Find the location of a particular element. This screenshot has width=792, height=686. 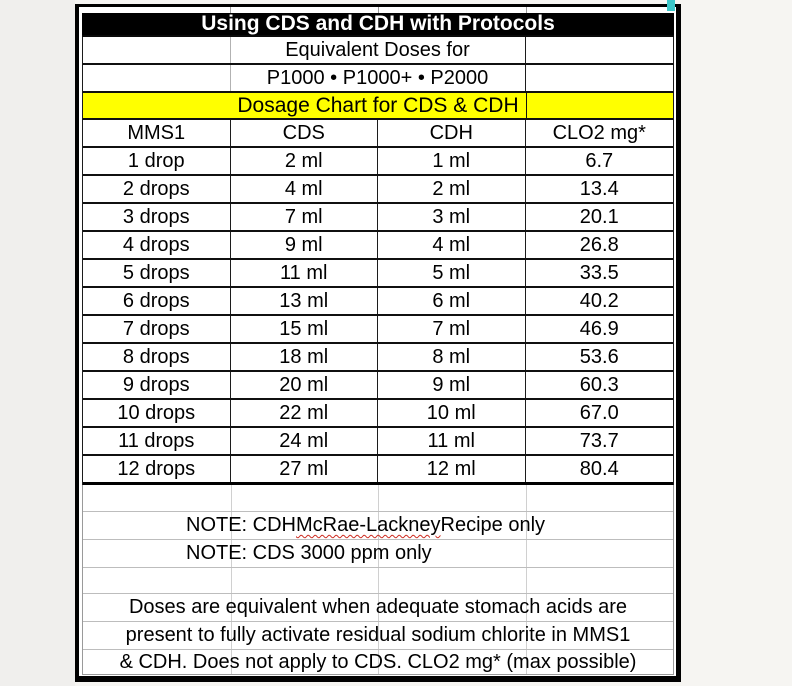

table-cell: 9 drops is located at coordinates (157, 385).